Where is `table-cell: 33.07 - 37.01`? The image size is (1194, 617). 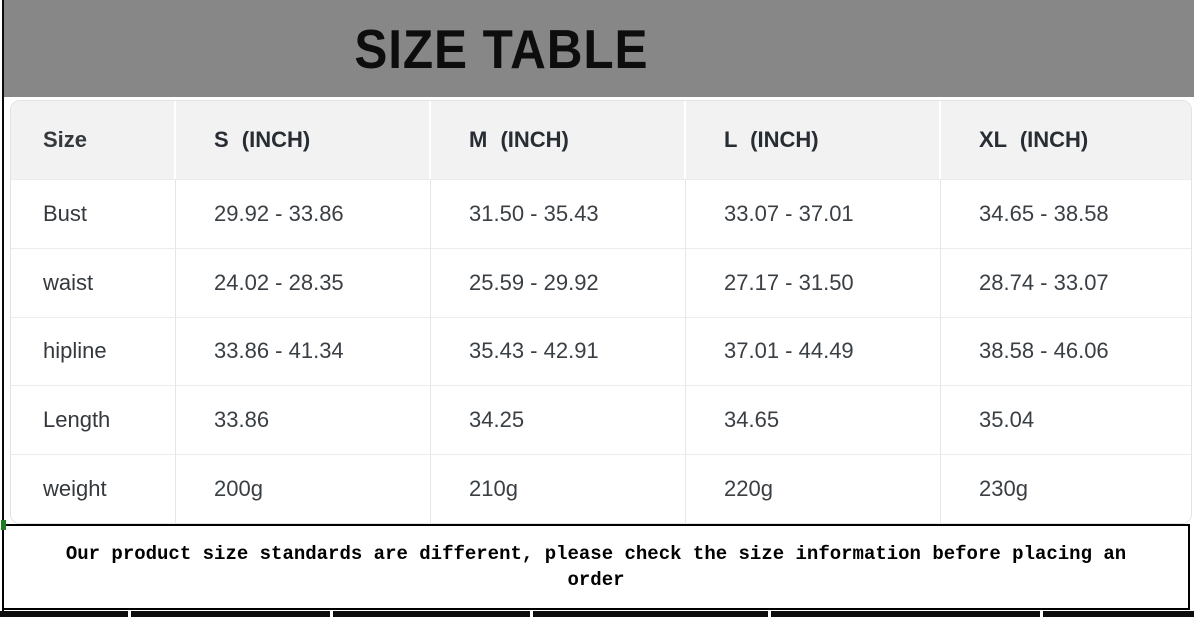
table-cell: 33.07 - 37.01 is located at coordinates (813, 213).